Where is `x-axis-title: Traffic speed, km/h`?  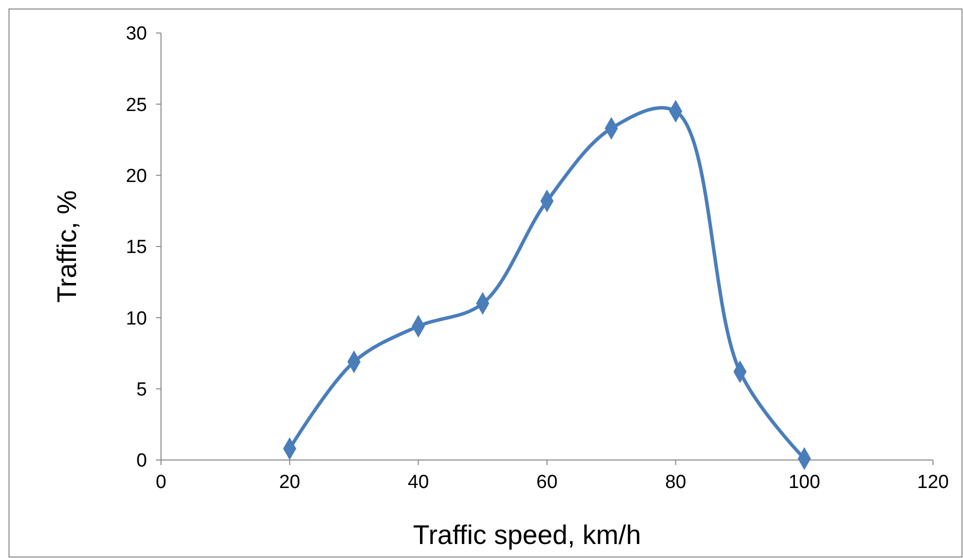 x-axis-title: Traffic speed, km/h is located at coordinates (527, 535).